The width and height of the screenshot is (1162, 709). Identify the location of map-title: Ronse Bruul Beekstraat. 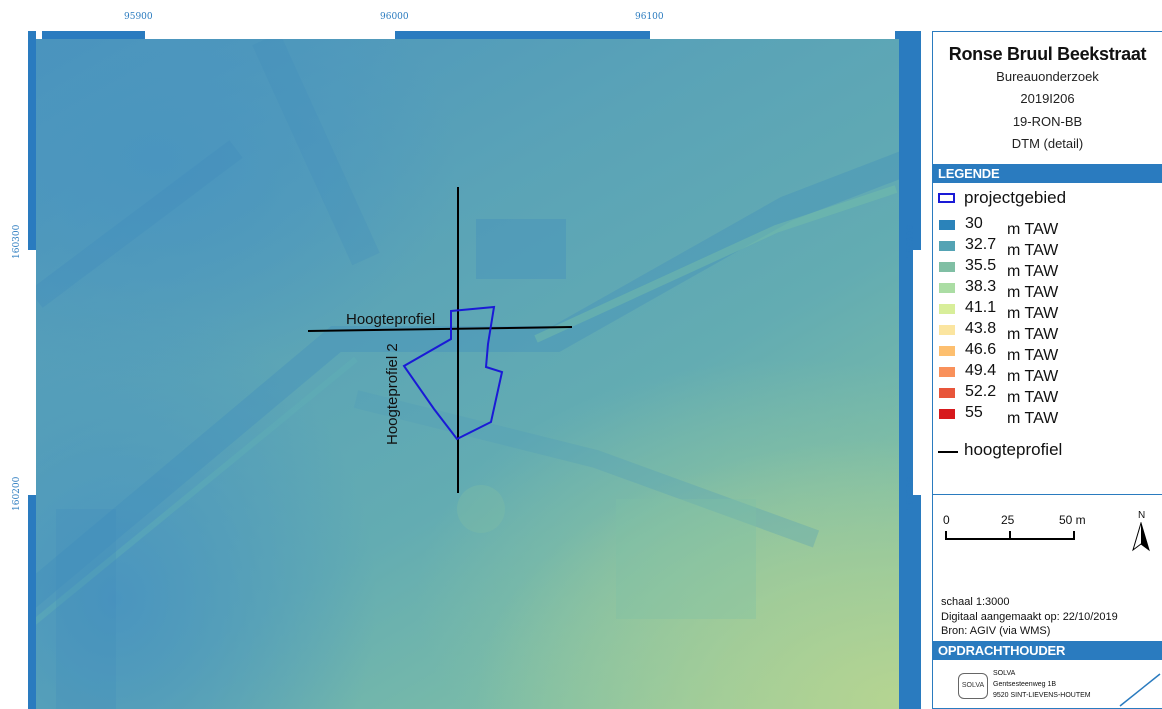
(1047, 54).